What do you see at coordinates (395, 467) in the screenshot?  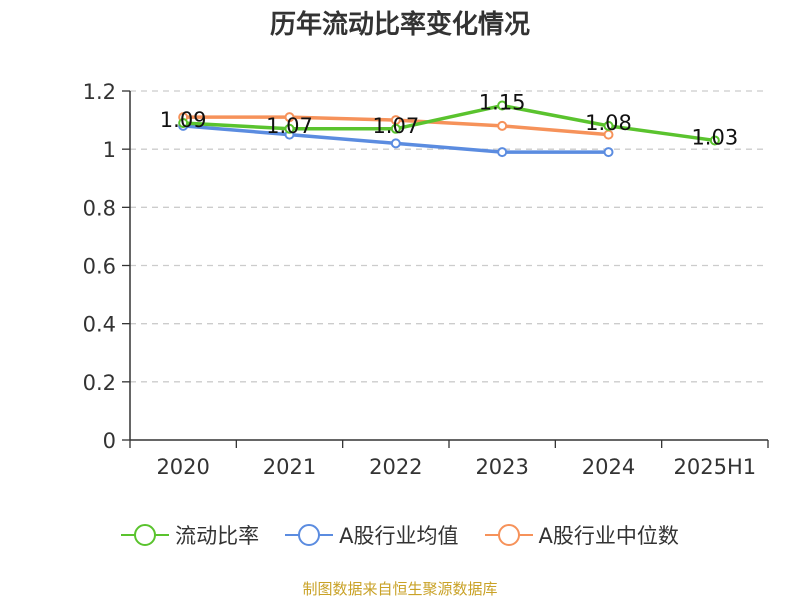 I see `x-tick-label: 2022` at bounding box center [395, 467].